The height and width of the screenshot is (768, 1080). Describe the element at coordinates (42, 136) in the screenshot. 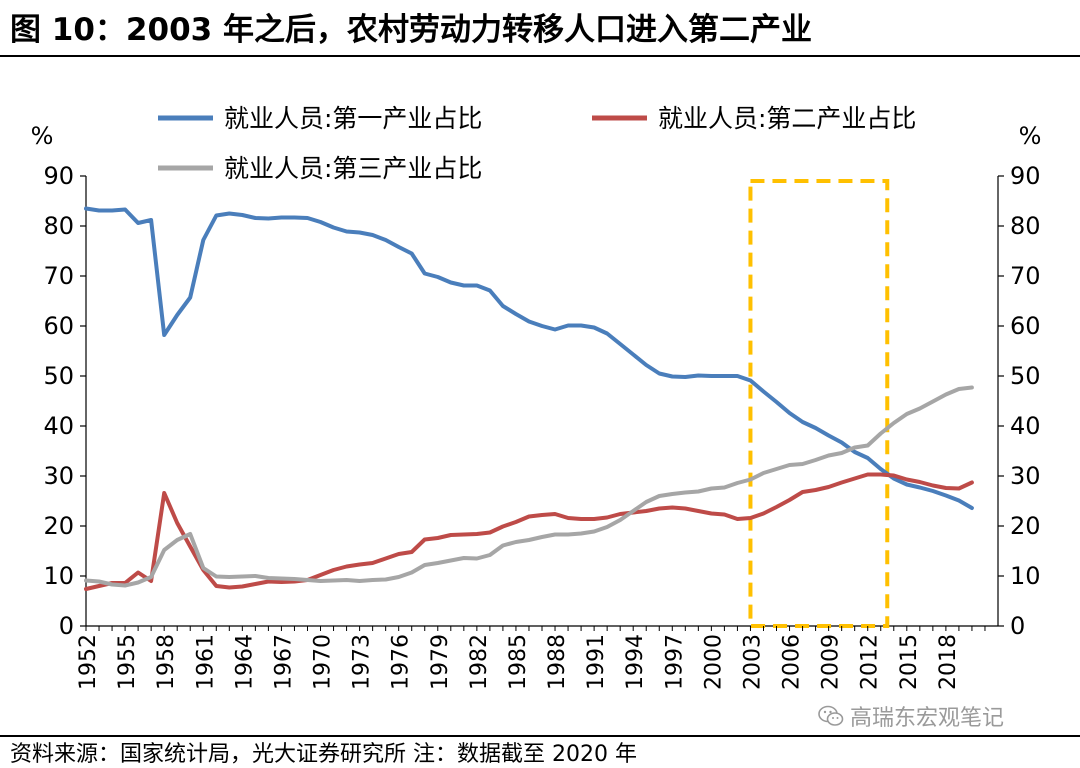

I see `y-axis-unit-left: %` at that location.